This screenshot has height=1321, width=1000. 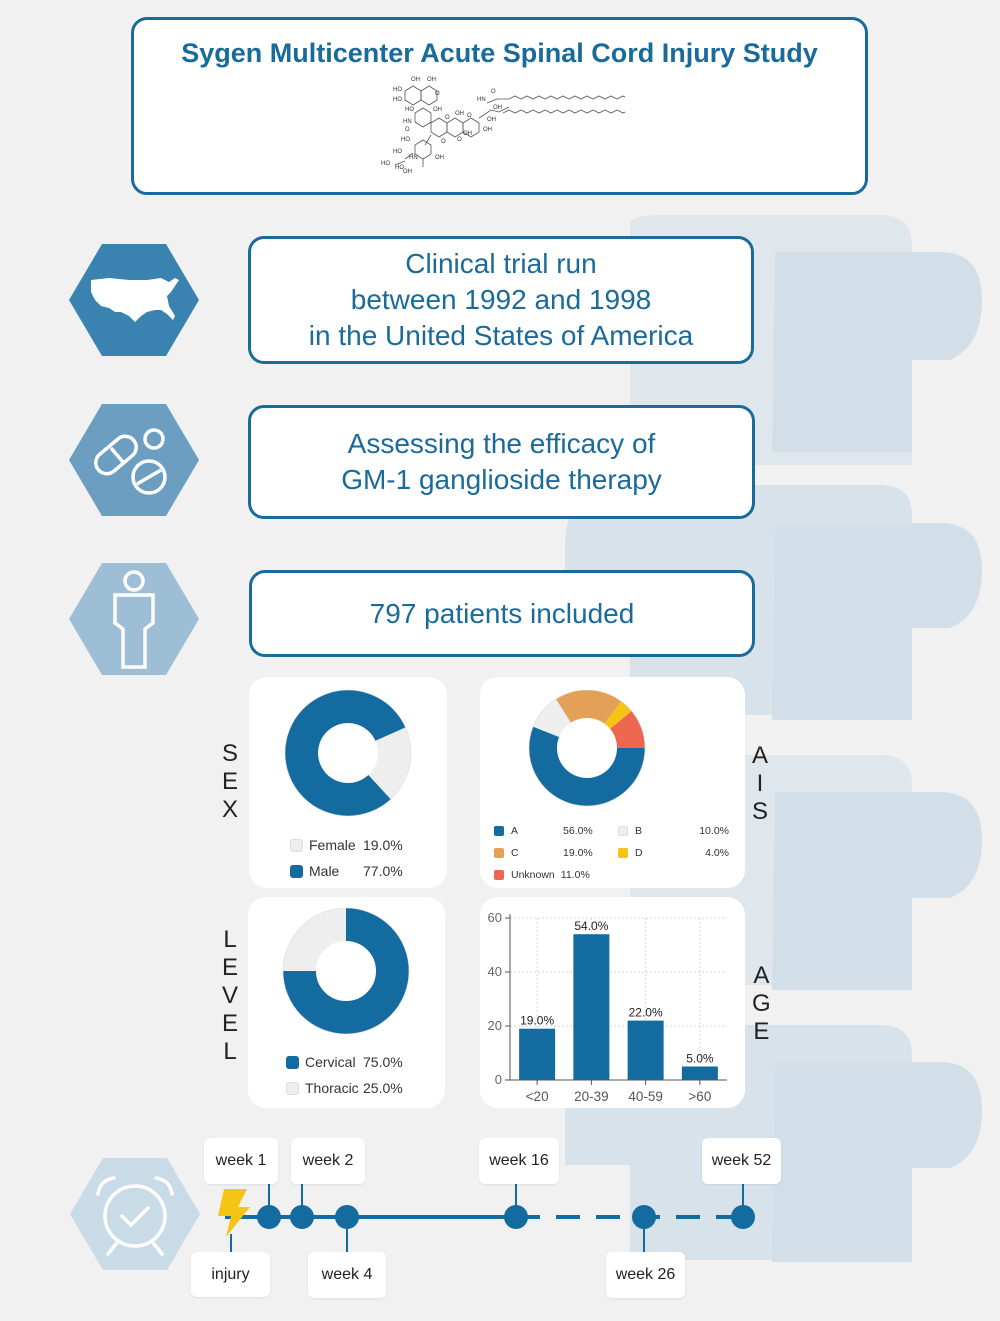 What do you see at coordinates (741, 1161) in the screenshot?
I see `timeline-label-week-52: week 52` at bounding box center [741, 1161].